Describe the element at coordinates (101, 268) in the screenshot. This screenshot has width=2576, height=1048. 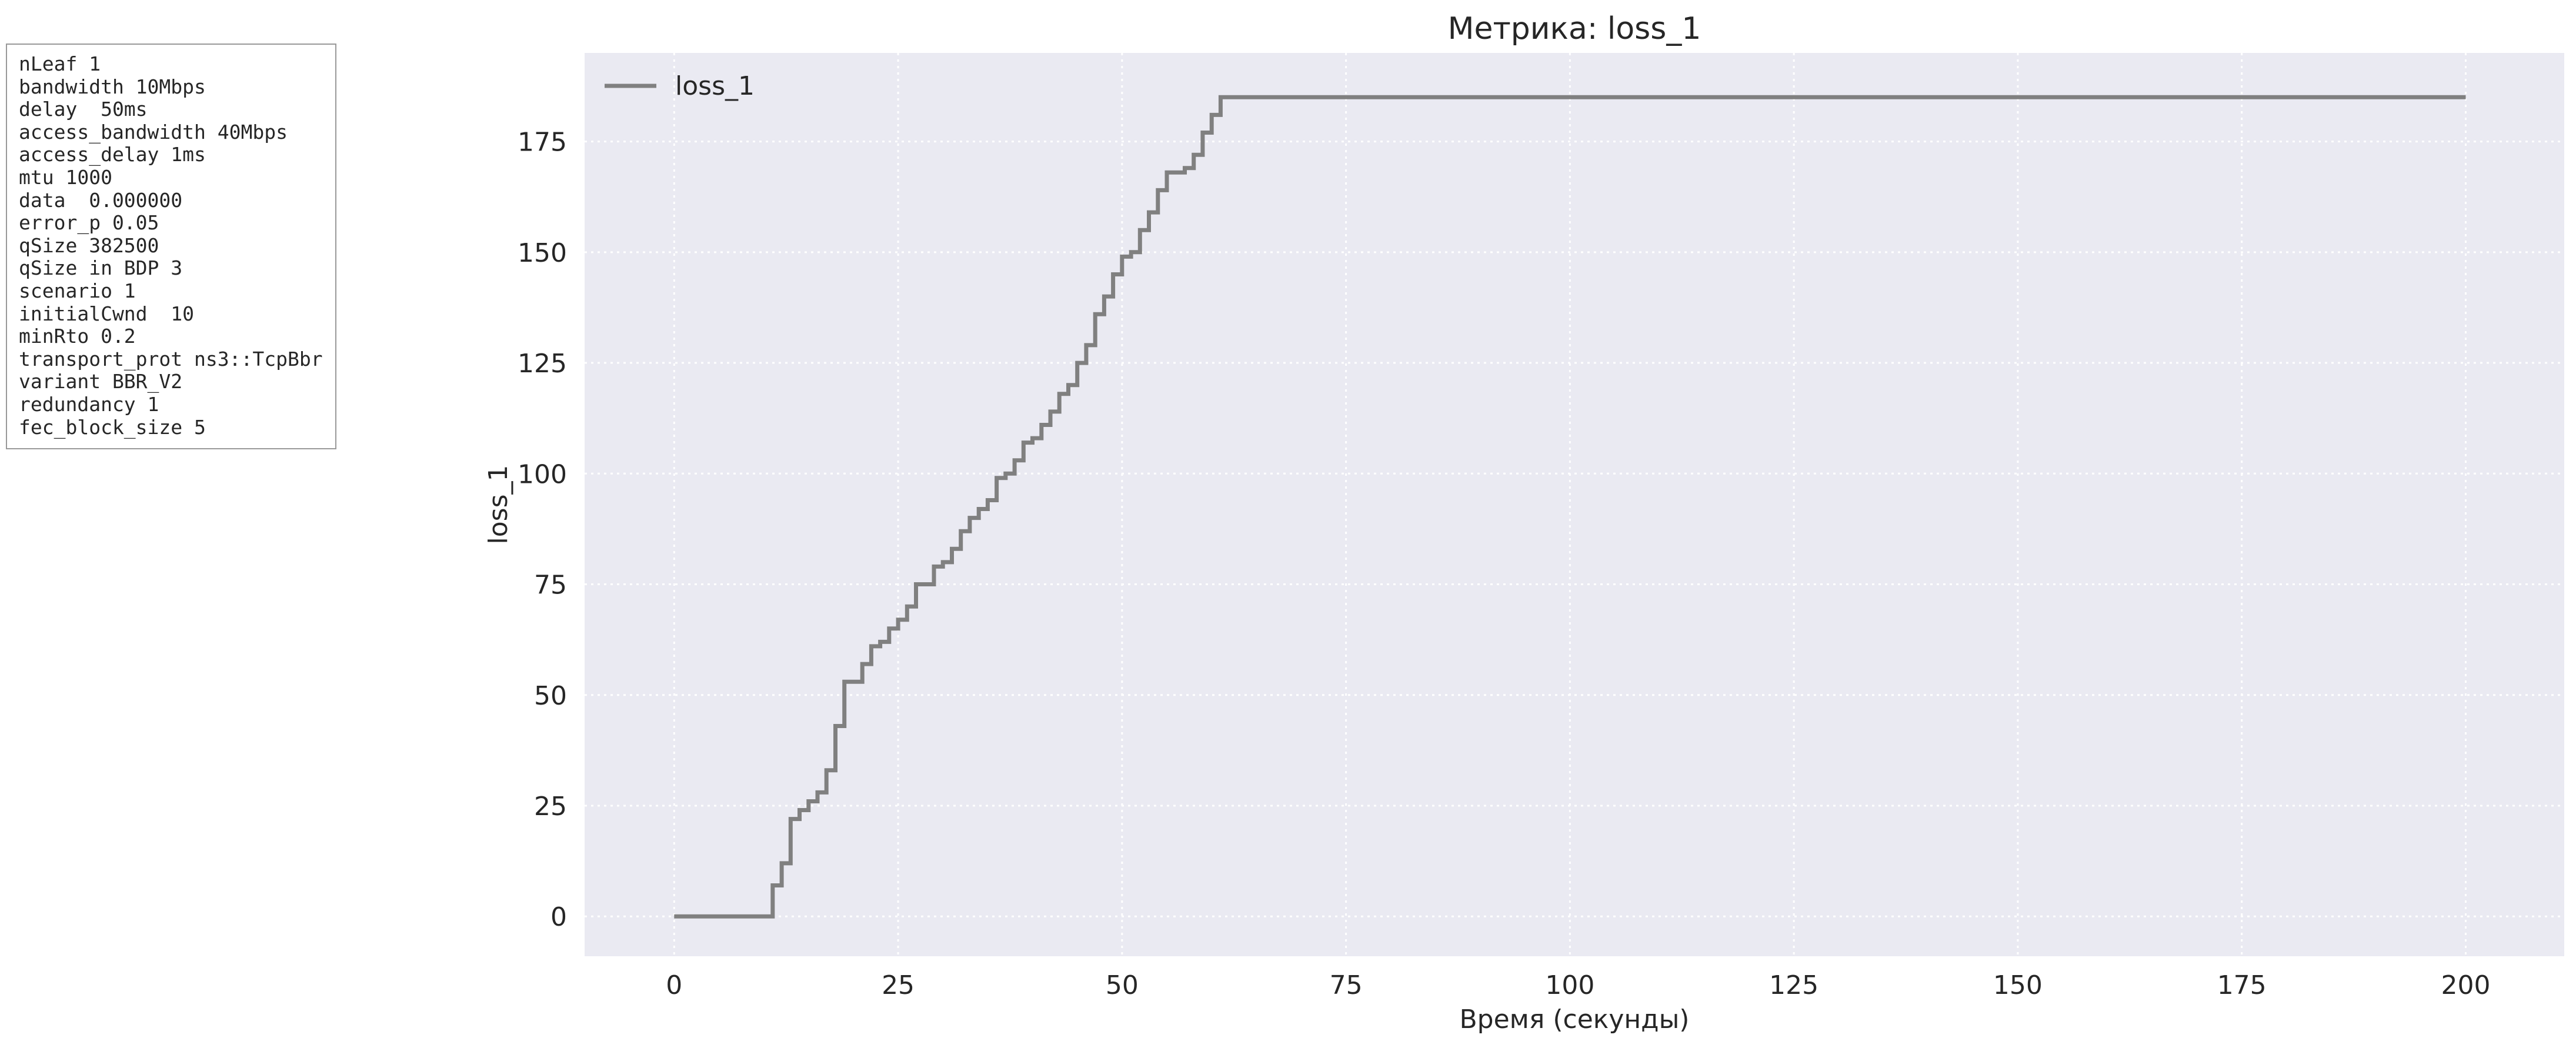
I see `param-line: qSize in BDP 3` at that location.